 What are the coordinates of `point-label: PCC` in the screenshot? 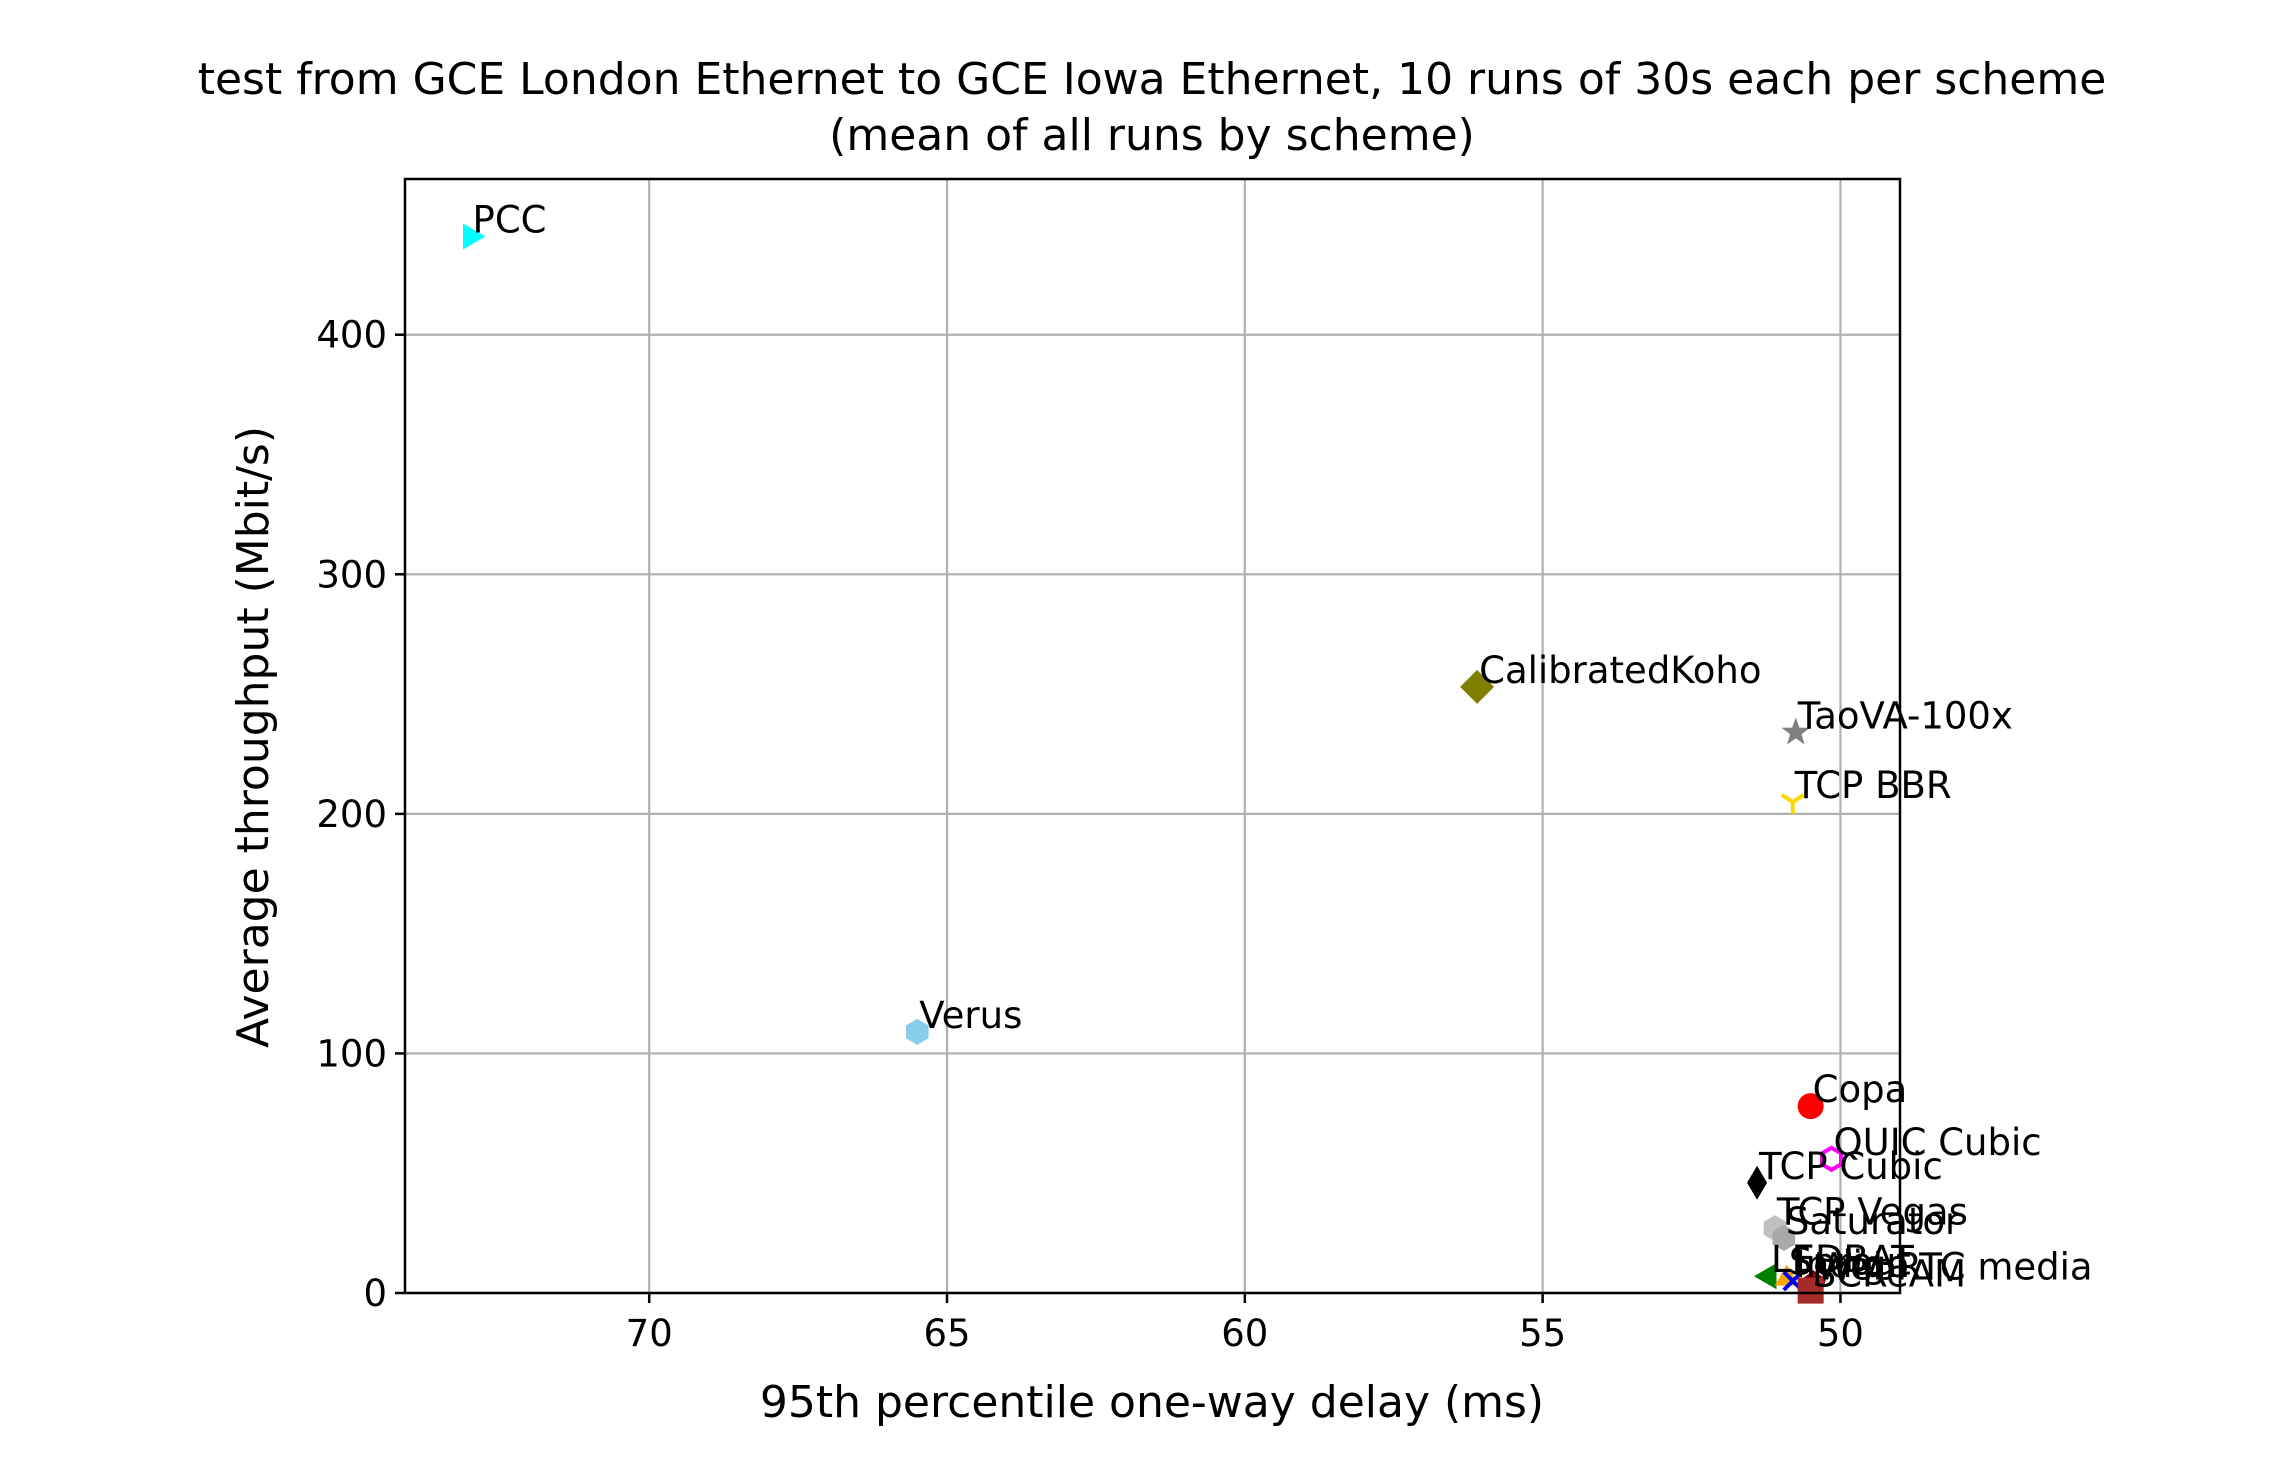 It's located at (510, 219).